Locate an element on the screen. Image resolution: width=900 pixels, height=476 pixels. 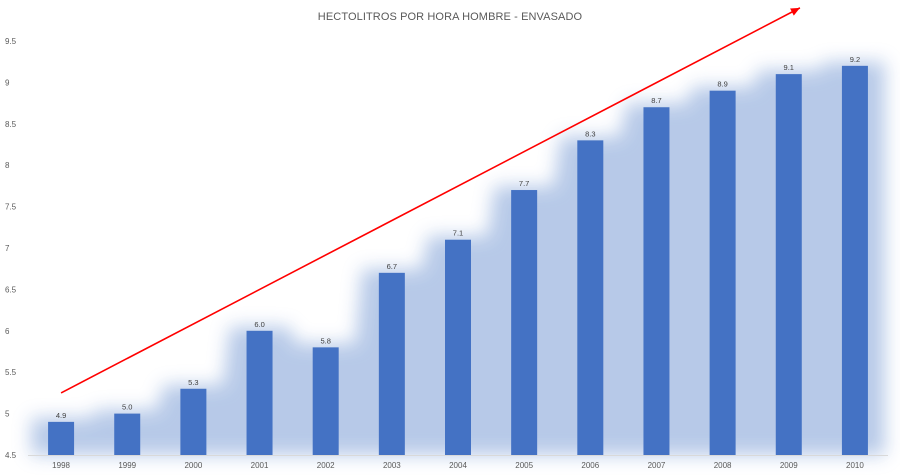
y-tick-label: 8 is located at coordinates (7, 165).